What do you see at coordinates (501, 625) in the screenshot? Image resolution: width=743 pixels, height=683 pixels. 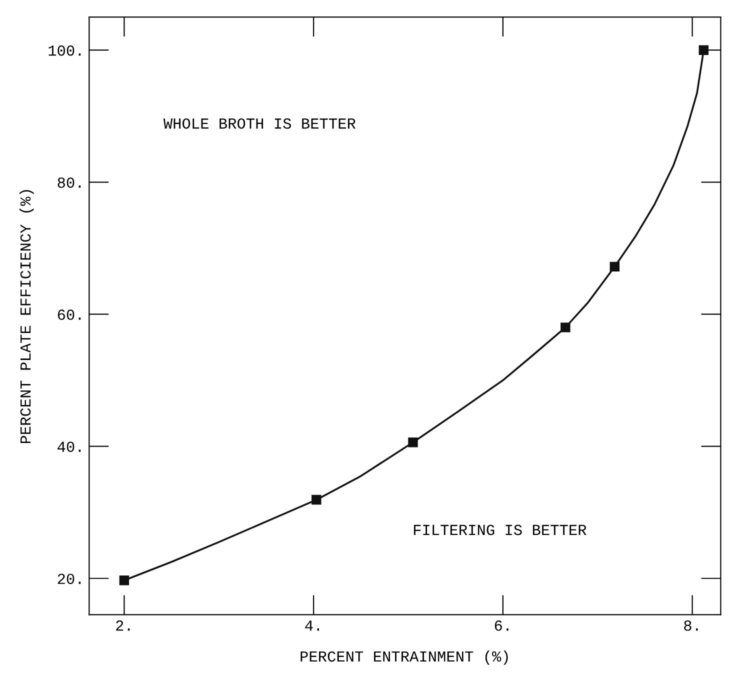 I see `x-tick-label: 6.` at bounding box center [501, 625].